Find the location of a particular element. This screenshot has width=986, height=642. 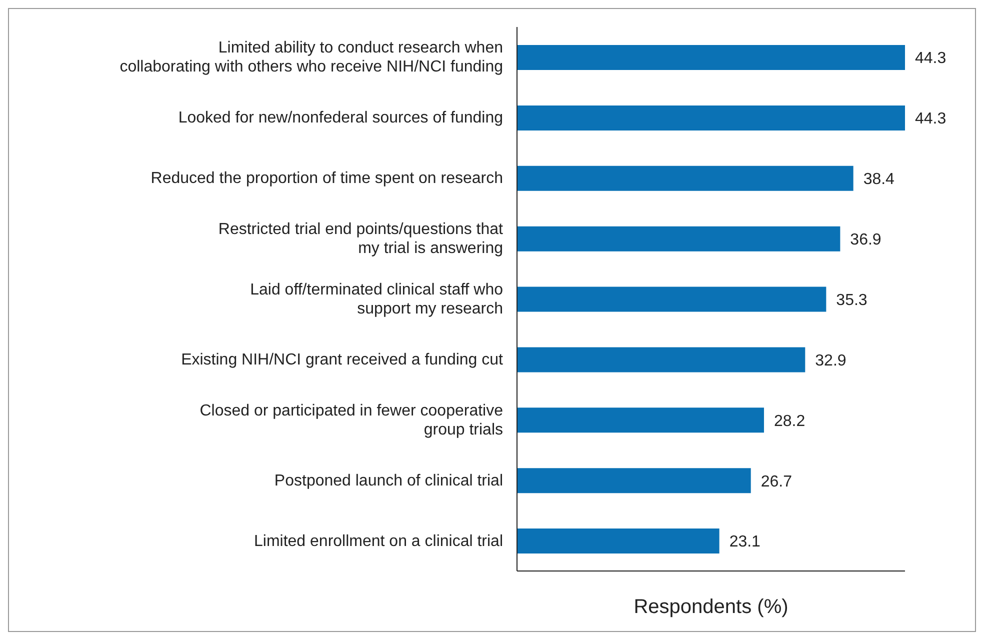

x-axis-title: Respondents (%) is located at coordinates (711, 607).